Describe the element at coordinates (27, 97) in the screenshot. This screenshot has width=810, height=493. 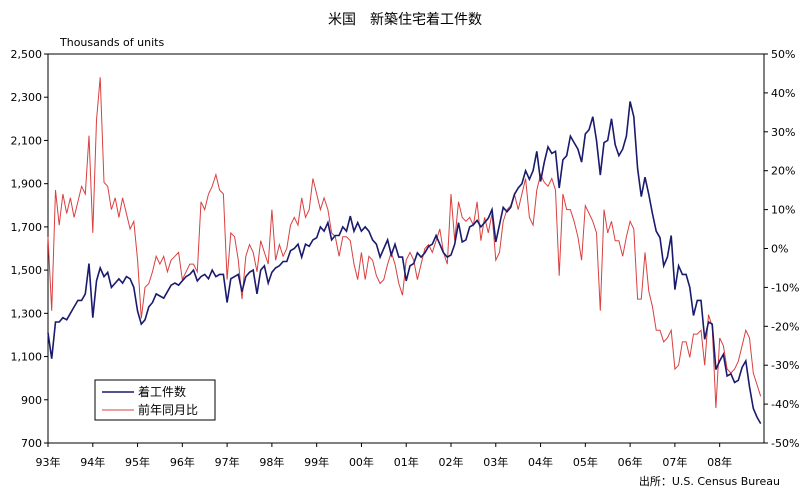
I see `left-tick-label: 2,300` at that location.